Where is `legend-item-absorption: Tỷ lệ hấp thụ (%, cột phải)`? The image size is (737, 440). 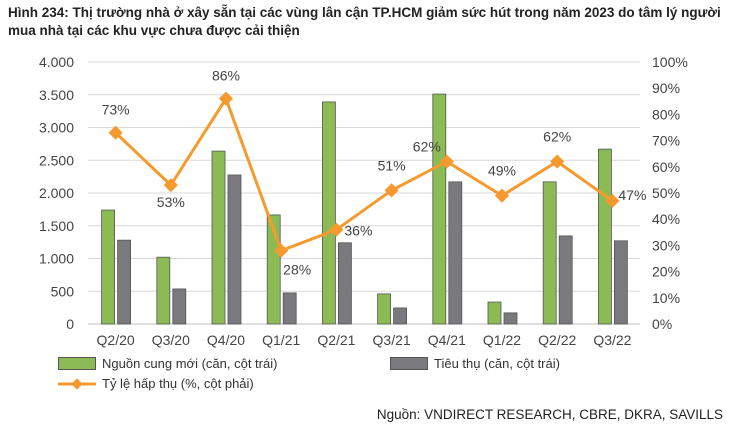 legend-item-absorption: Tỷ lệ hấp thụ (%, cột phải) is located at coordinates (156, 383).